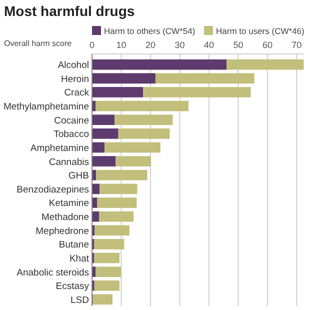  What do you see at coordinates (46, 107) in the screenshot?
I see `y-tick-label: Methylamphetamine` at bounding box center [46, 107].